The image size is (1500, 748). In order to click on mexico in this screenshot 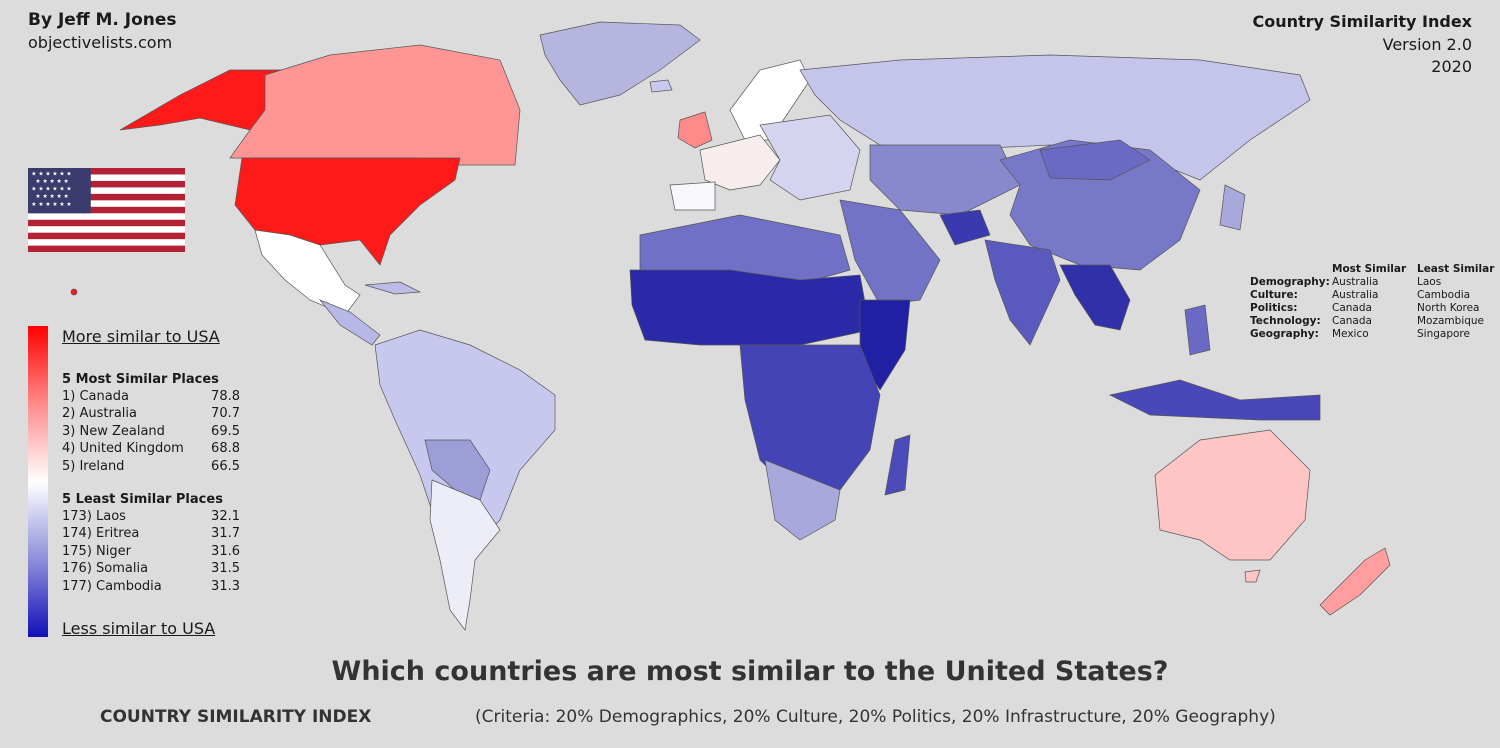, I will do `click(307, 272)`.